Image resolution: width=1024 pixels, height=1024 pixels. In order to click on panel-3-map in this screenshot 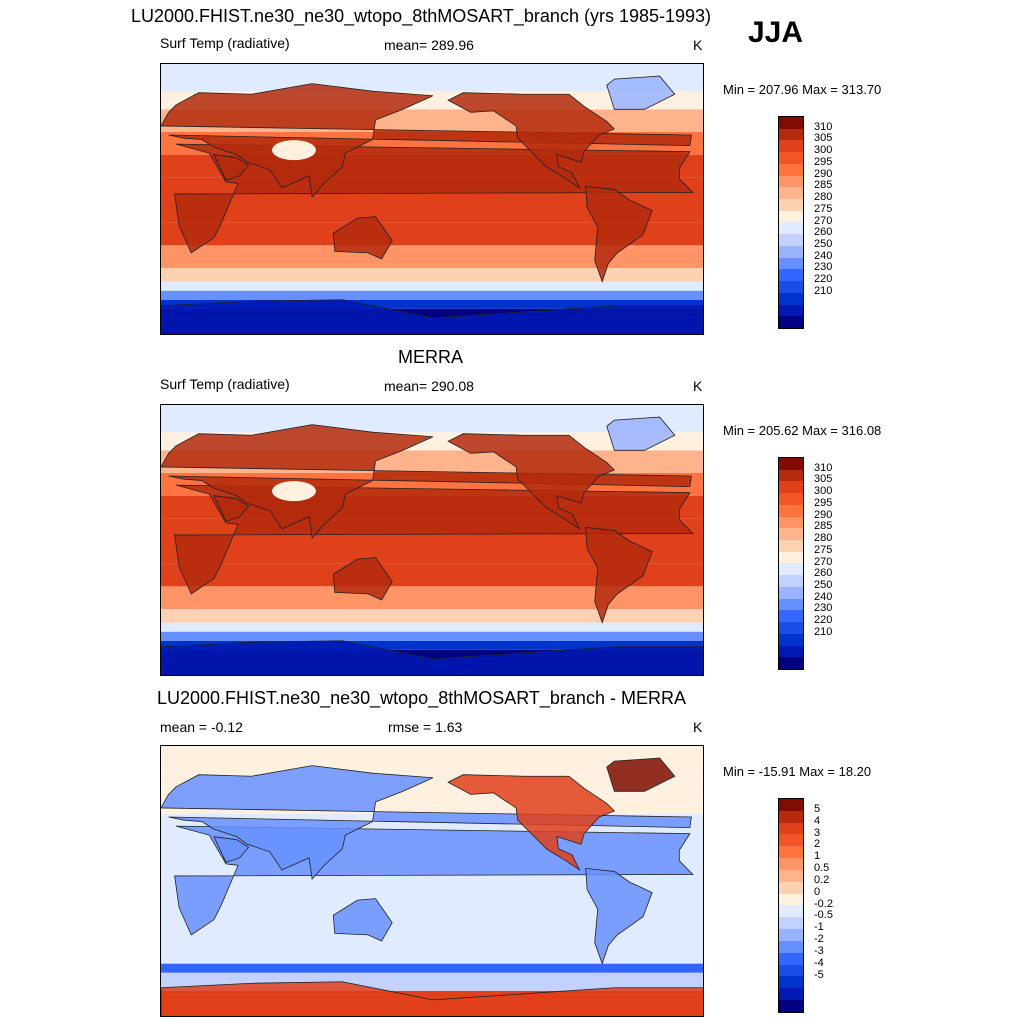, I will do `click(432, 881)`.